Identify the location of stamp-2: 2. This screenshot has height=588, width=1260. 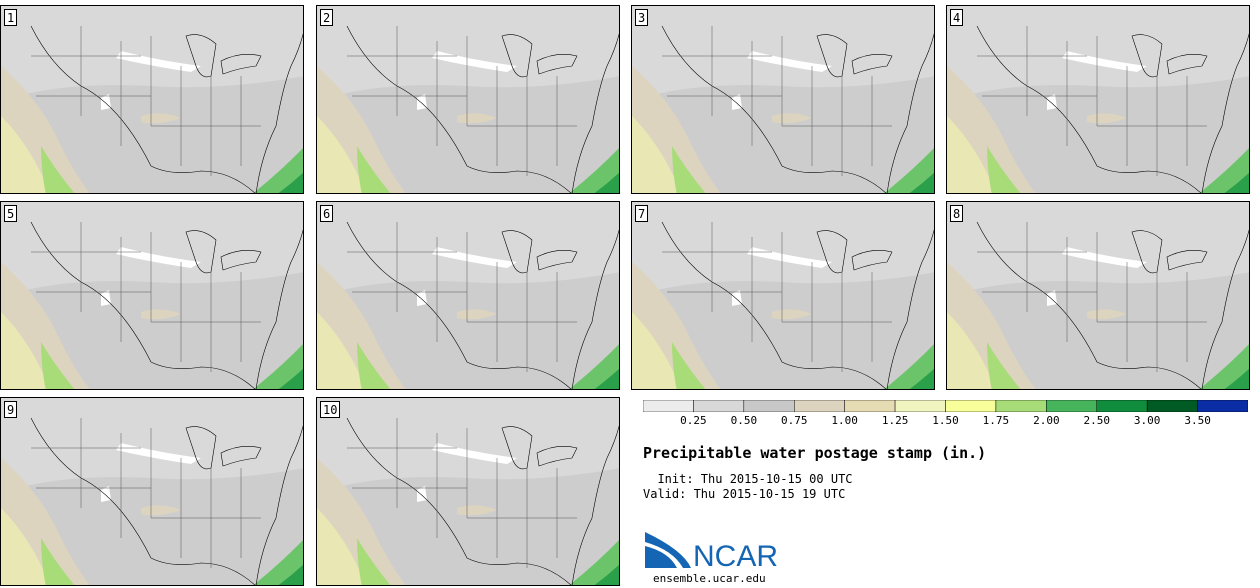
(468, 99).